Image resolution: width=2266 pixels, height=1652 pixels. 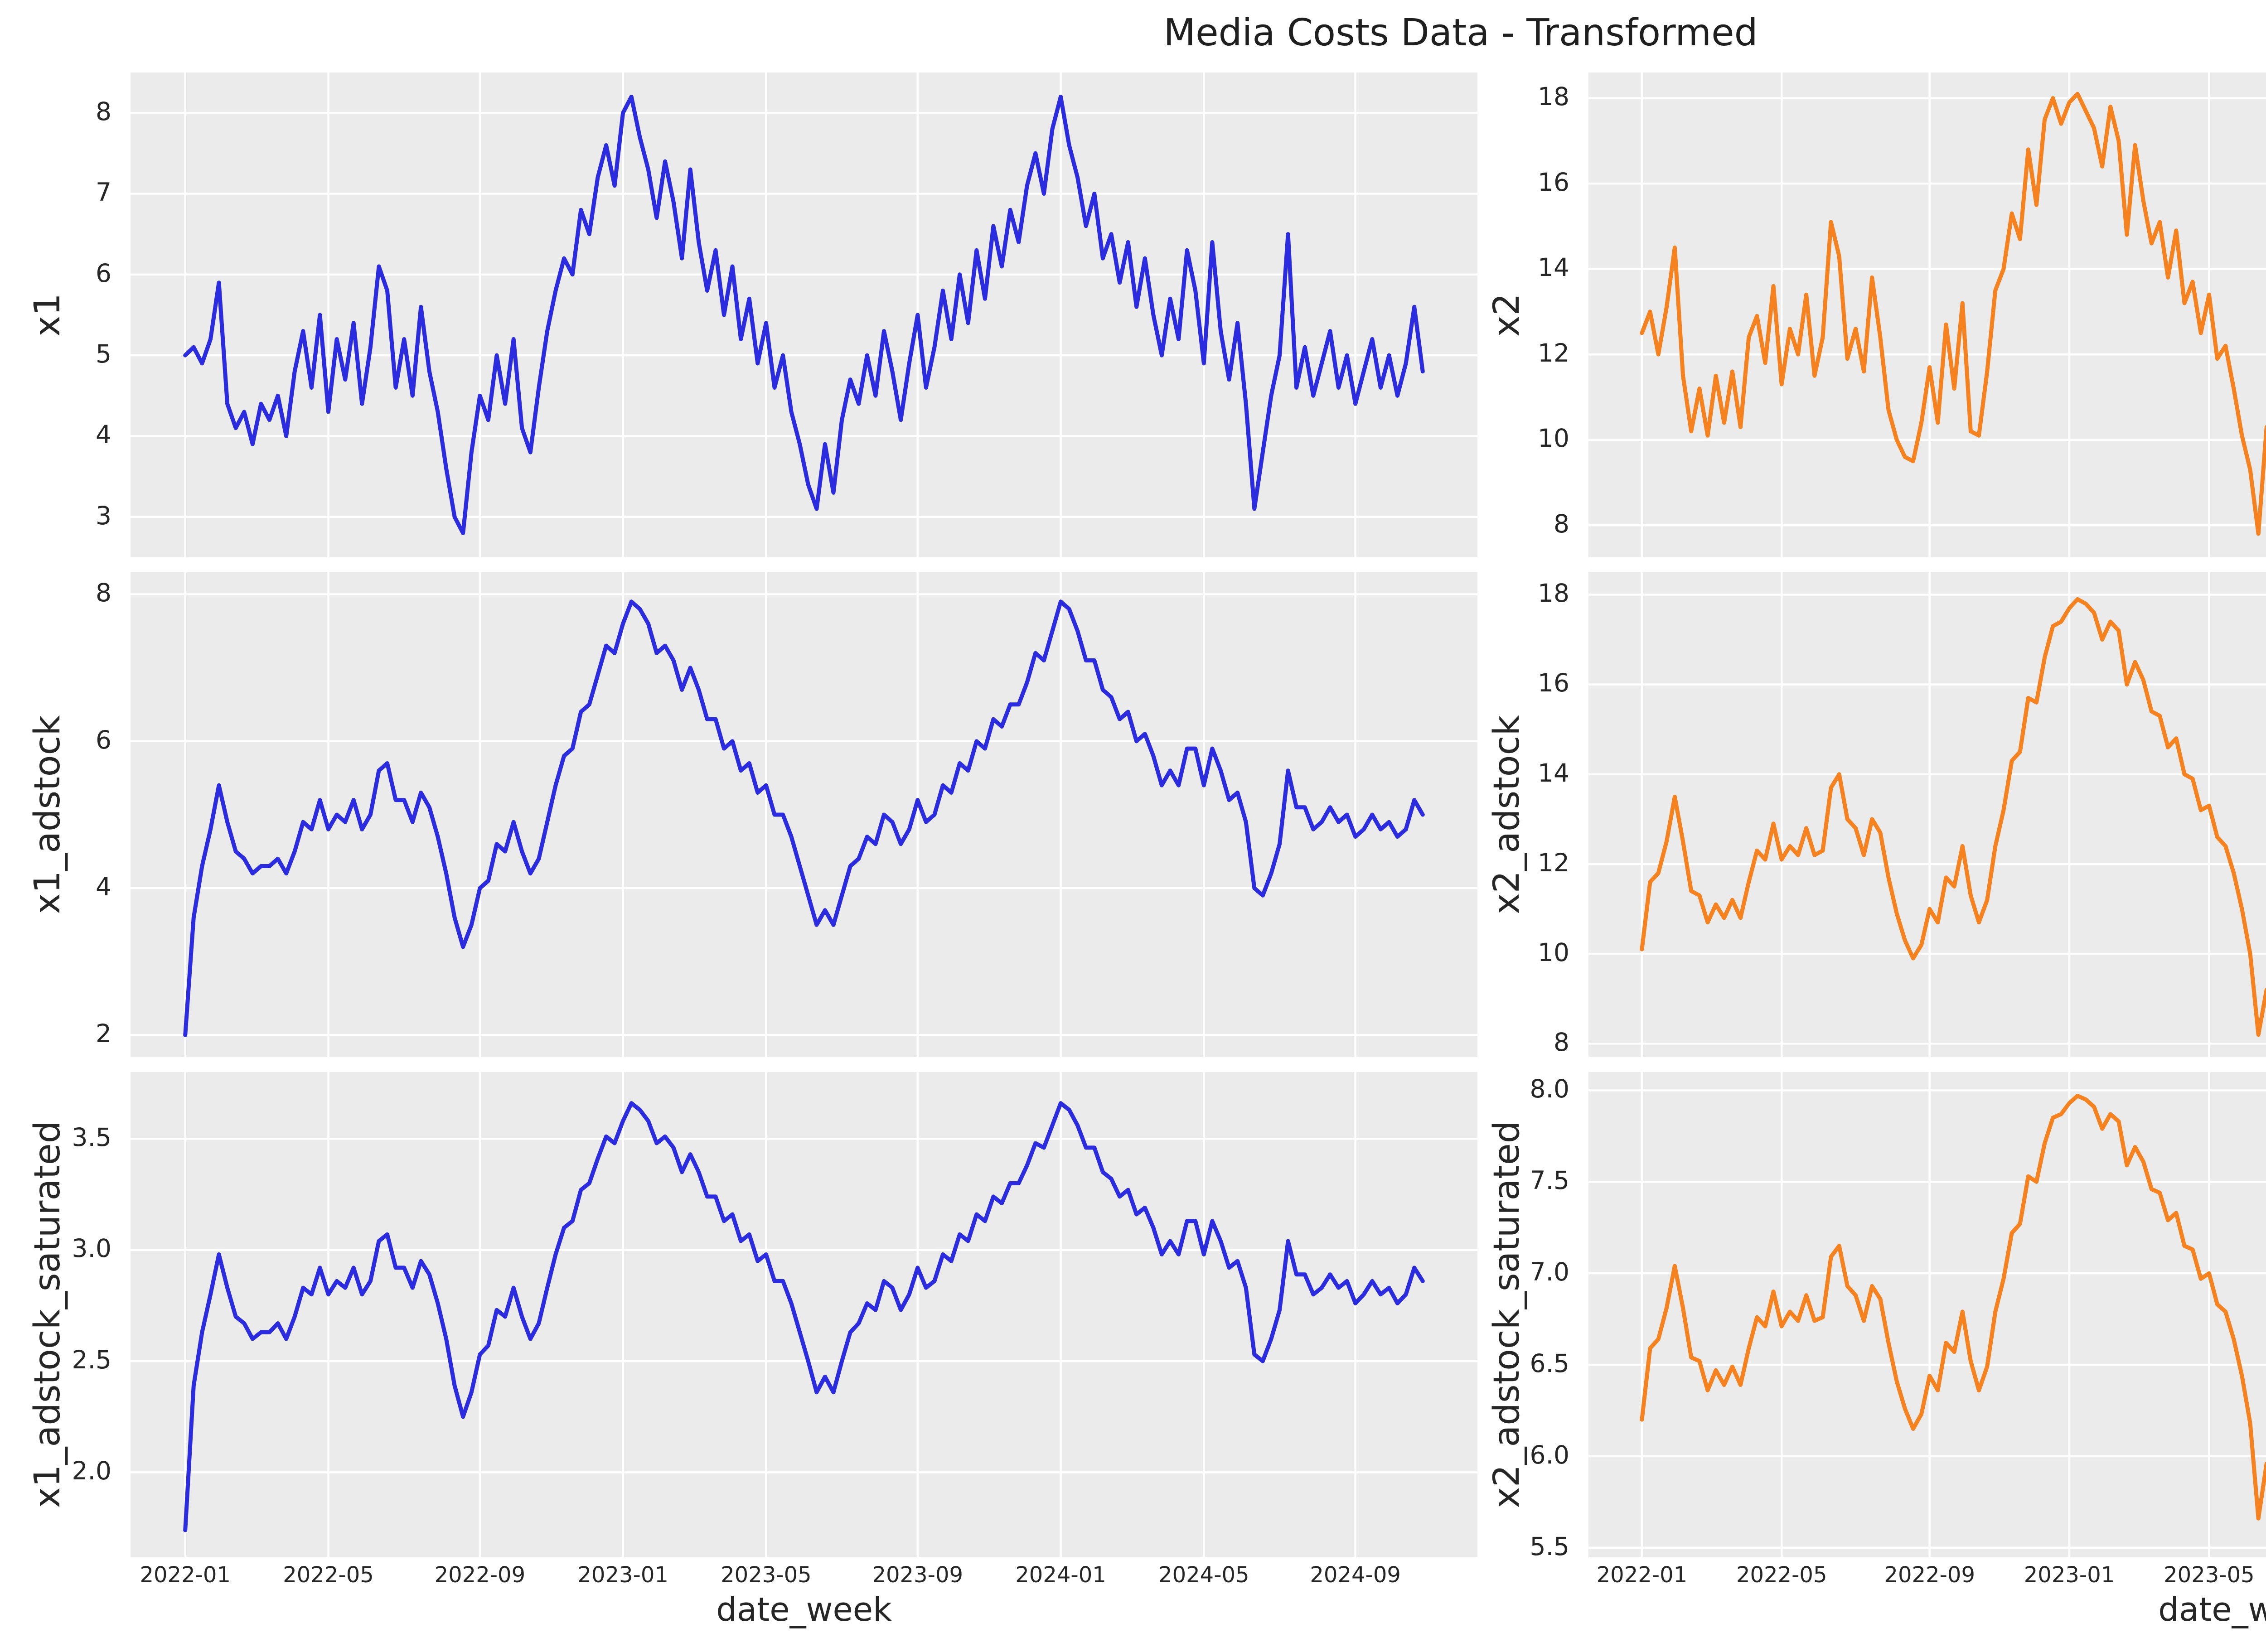 I want to click on series-line-x1_adstock_saturated, so click(x=804, y=1316).